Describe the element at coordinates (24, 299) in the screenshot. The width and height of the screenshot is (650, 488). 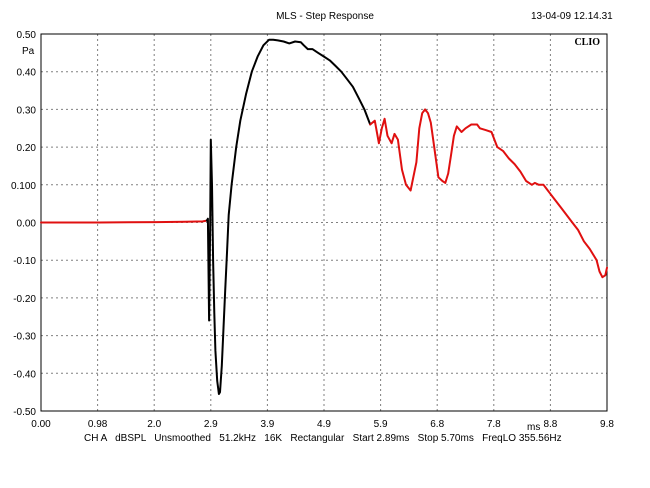
I see `y-tick-label: -0.20` at that location.